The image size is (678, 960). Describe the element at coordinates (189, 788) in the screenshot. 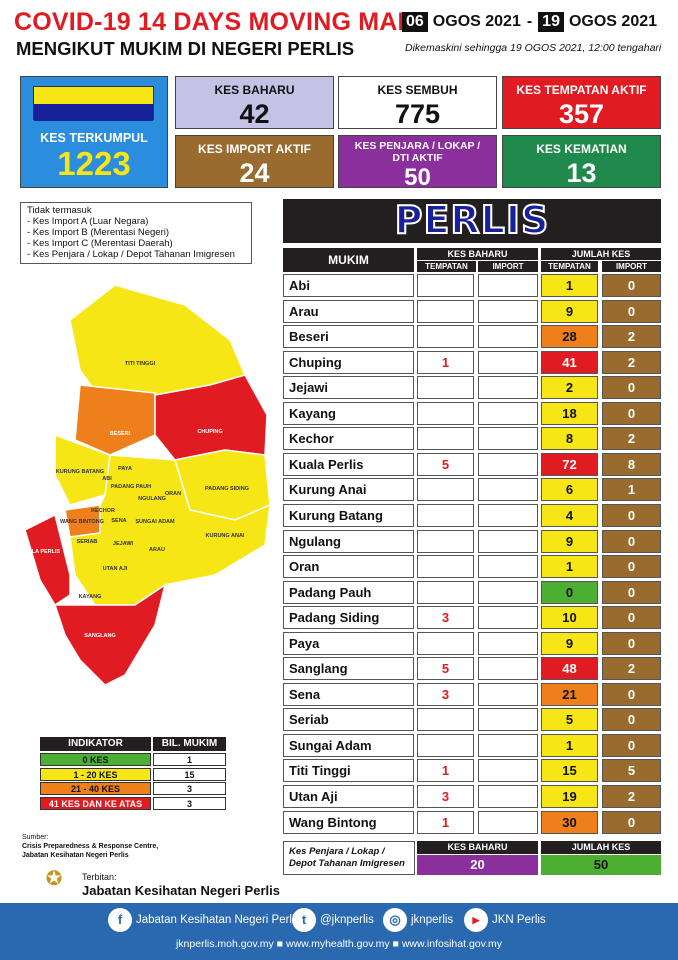

I see `legend-count: 3` at that location.